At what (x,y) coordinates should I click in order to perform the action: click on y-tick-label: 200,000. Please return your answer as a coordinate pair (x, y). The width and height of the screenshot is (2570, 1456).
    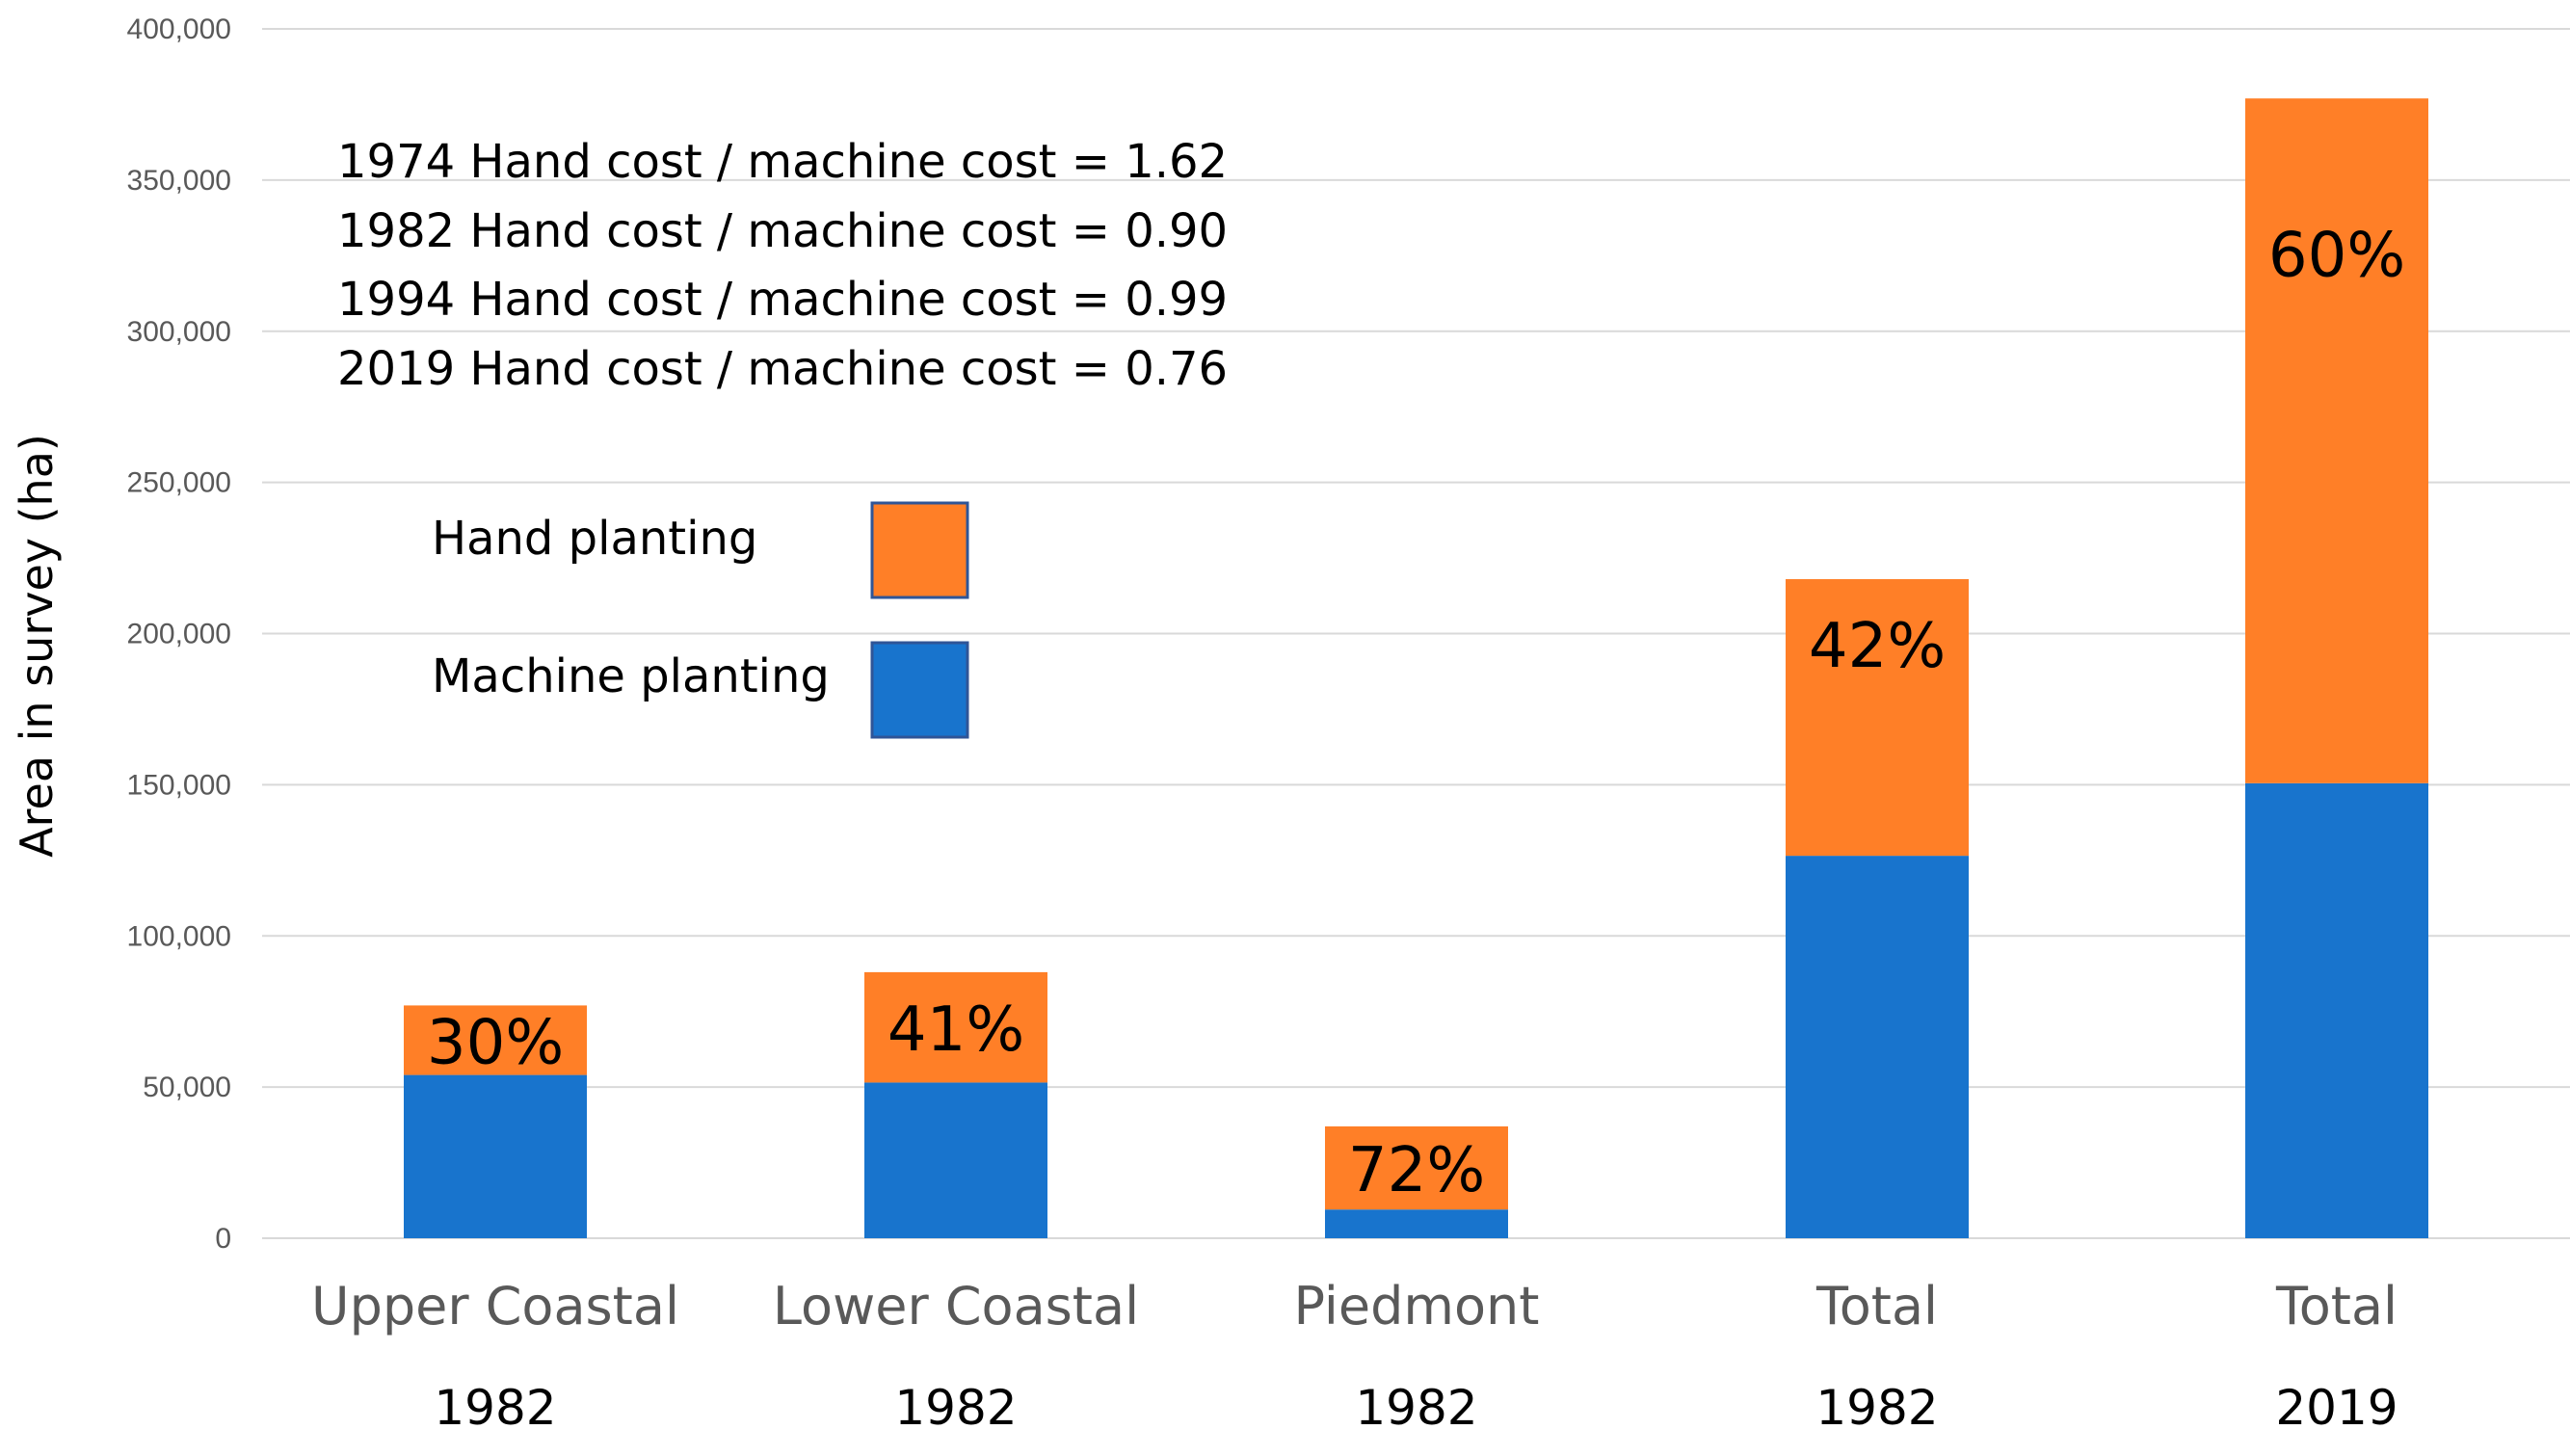
    Looking at the image, I should click on (179, 634).